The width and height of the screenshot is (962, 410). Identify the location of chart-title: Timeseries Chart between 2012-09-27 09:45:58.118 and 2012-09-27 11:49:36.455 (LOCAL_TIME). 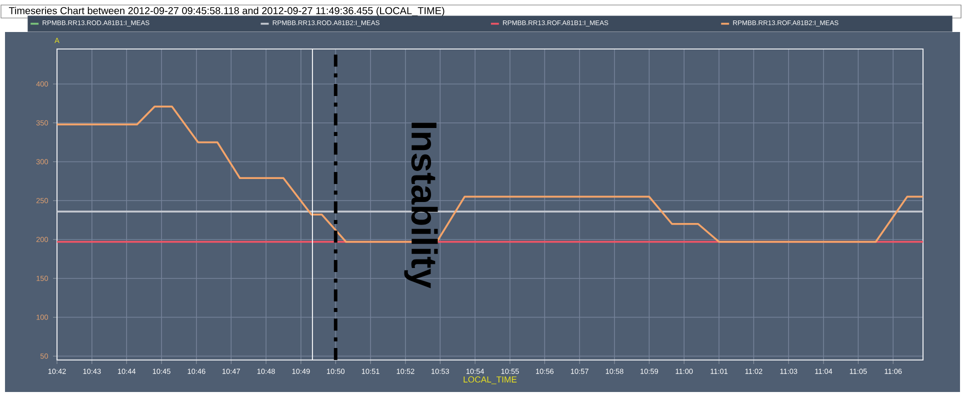
(226, 11).